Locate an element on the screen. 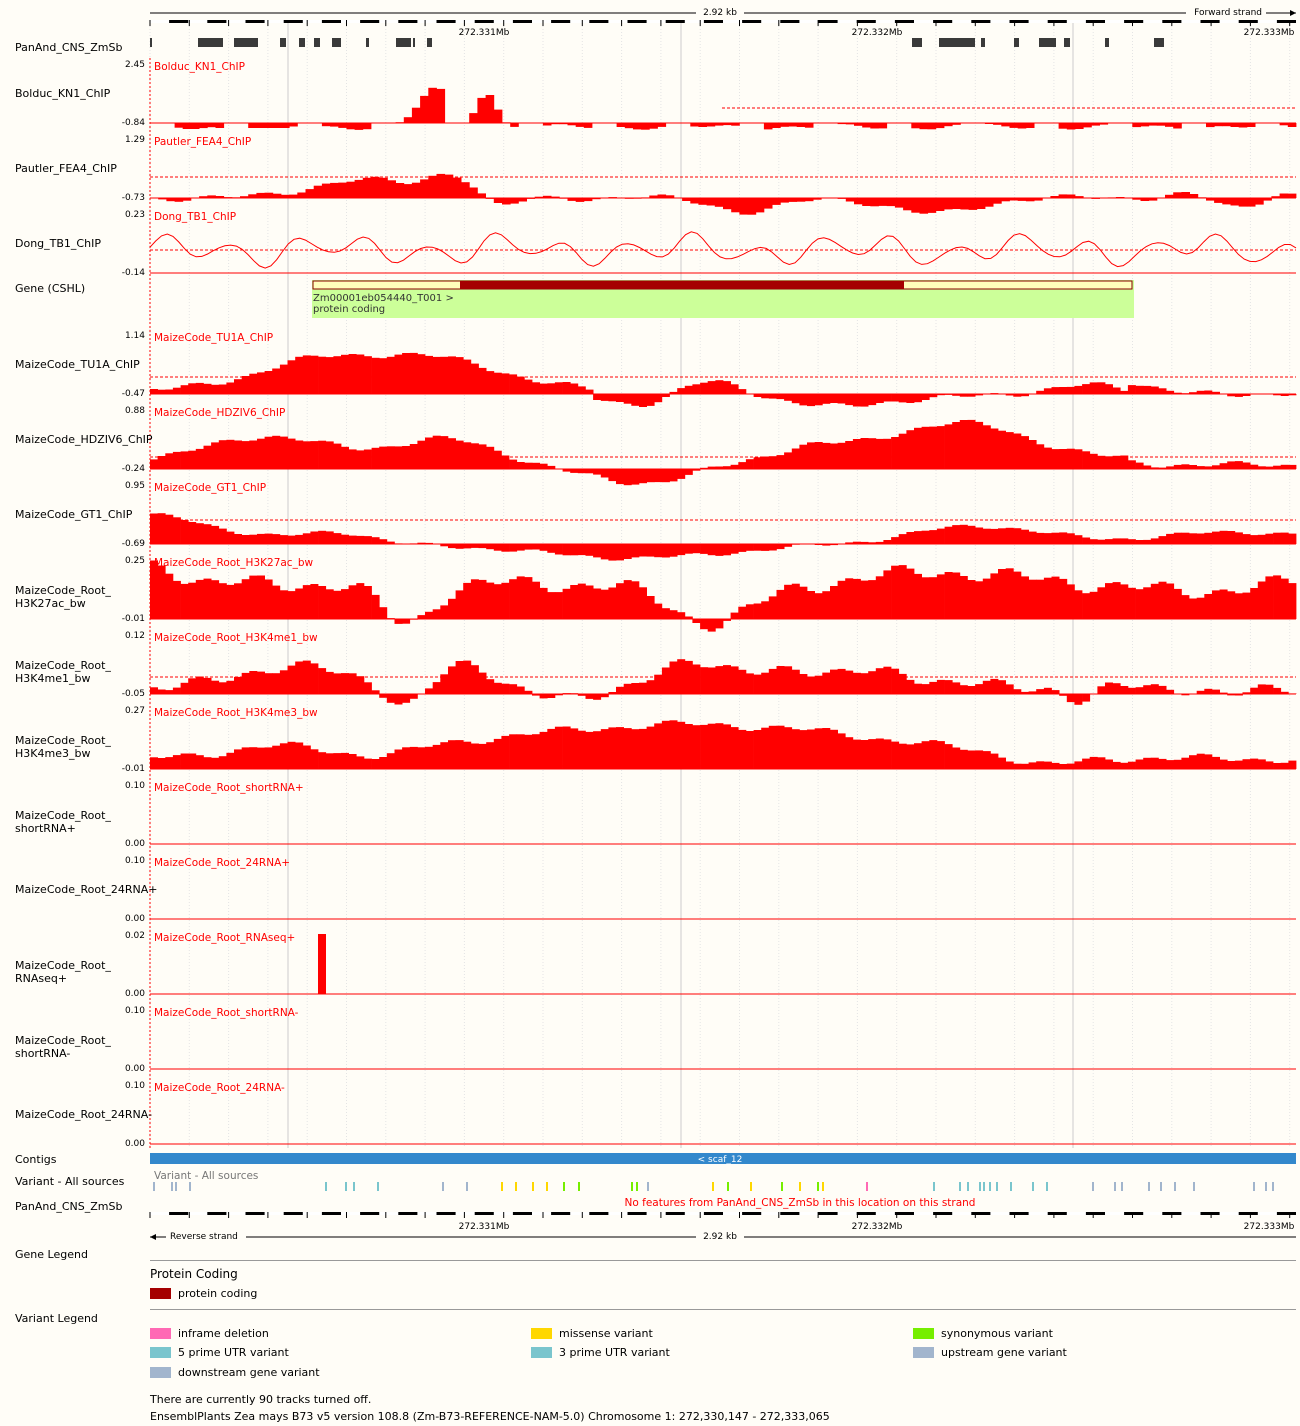 The height and width of the screenshot is (1426, 1300). synonymous-swatch is located at coordinates (923, 1333).